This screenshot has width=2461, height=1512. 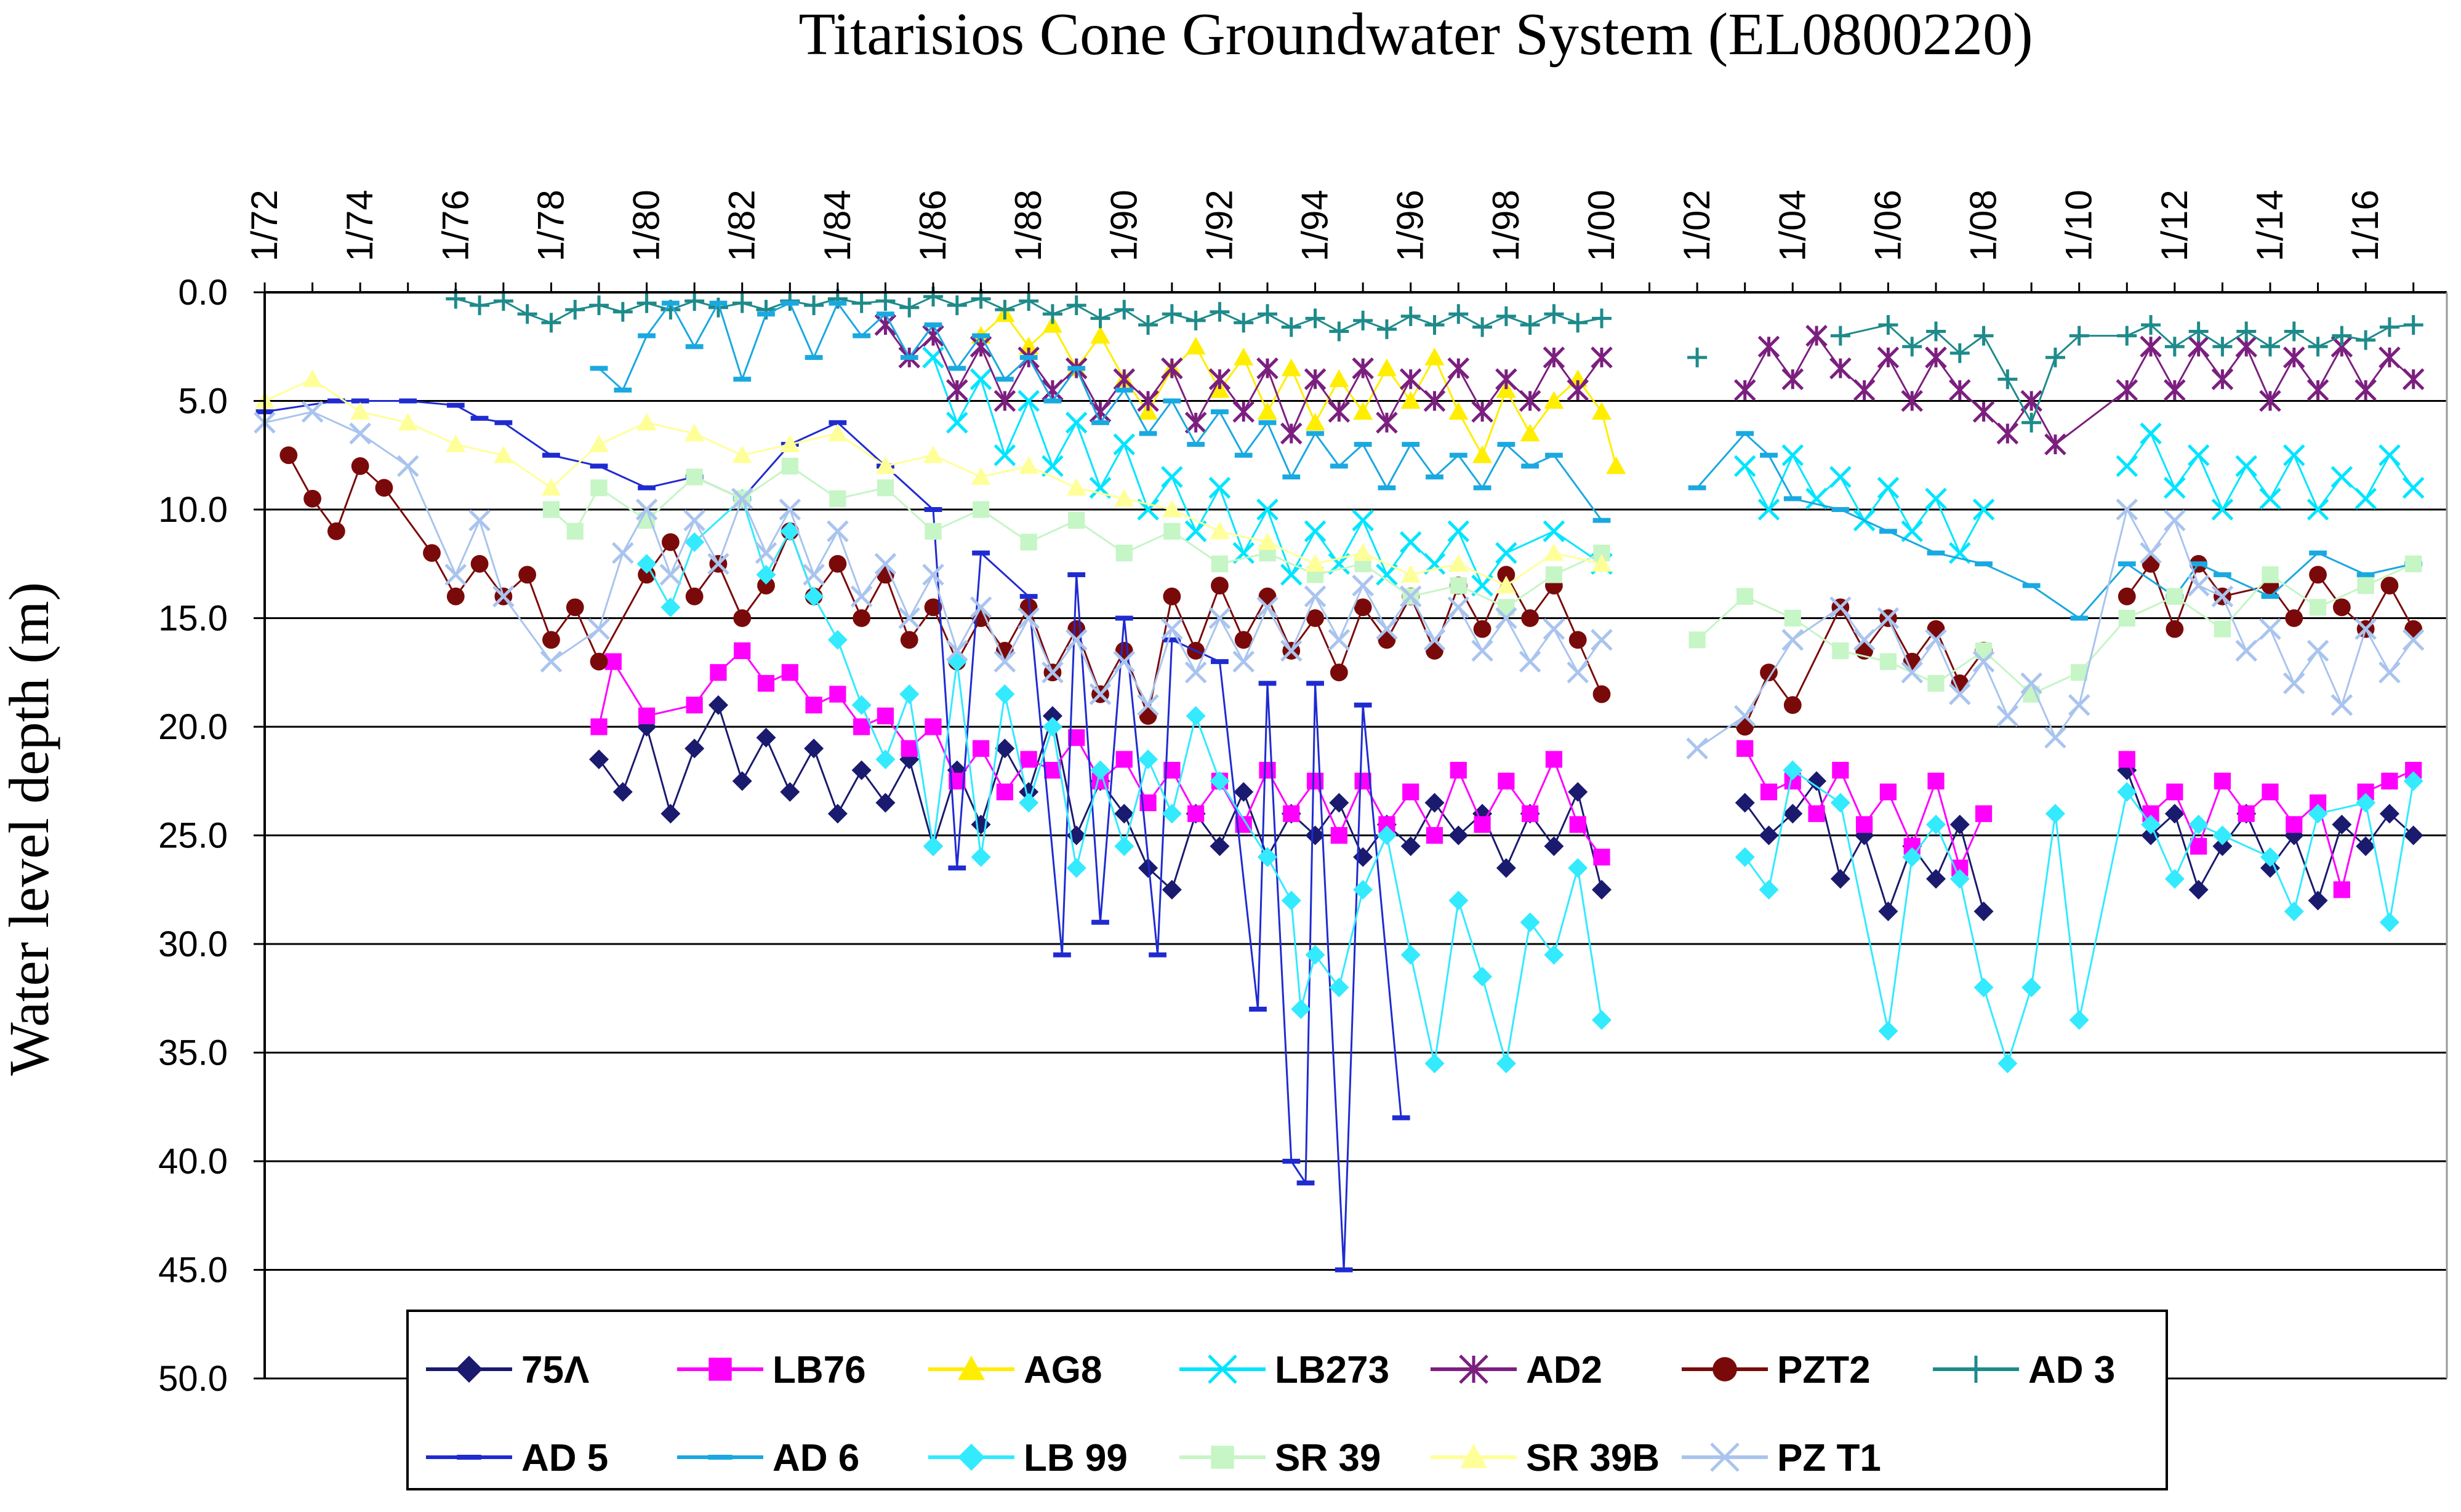 I want to click on legend-label: PZT2, so click(x=1824, y=1370).